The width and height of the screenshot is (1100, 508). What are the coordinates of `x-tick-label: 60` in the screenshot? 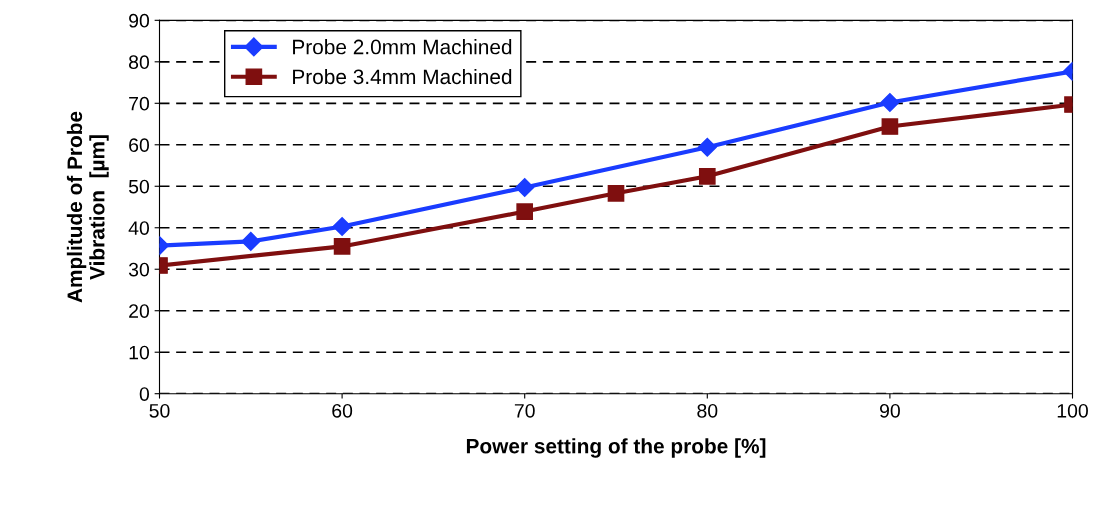 It's located at (342, 410).